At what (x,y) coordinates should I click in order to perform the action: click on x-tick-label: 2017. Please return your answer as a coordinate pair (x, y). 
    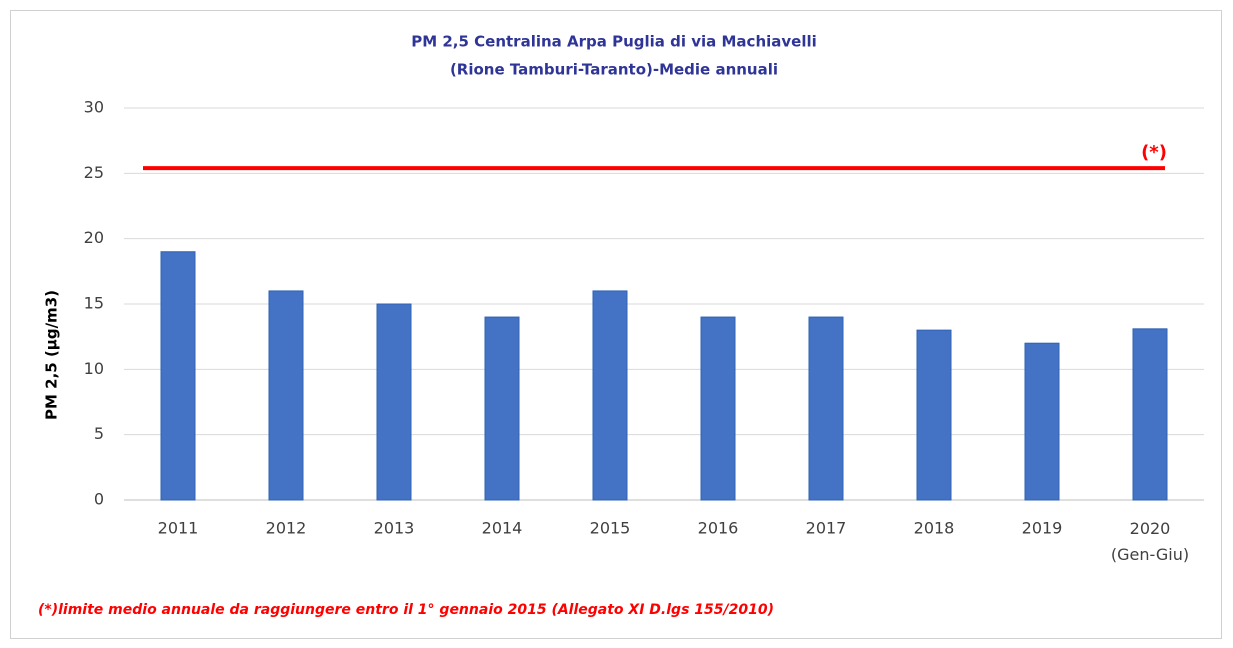
    Looking at the image, I should click on (826, 528).